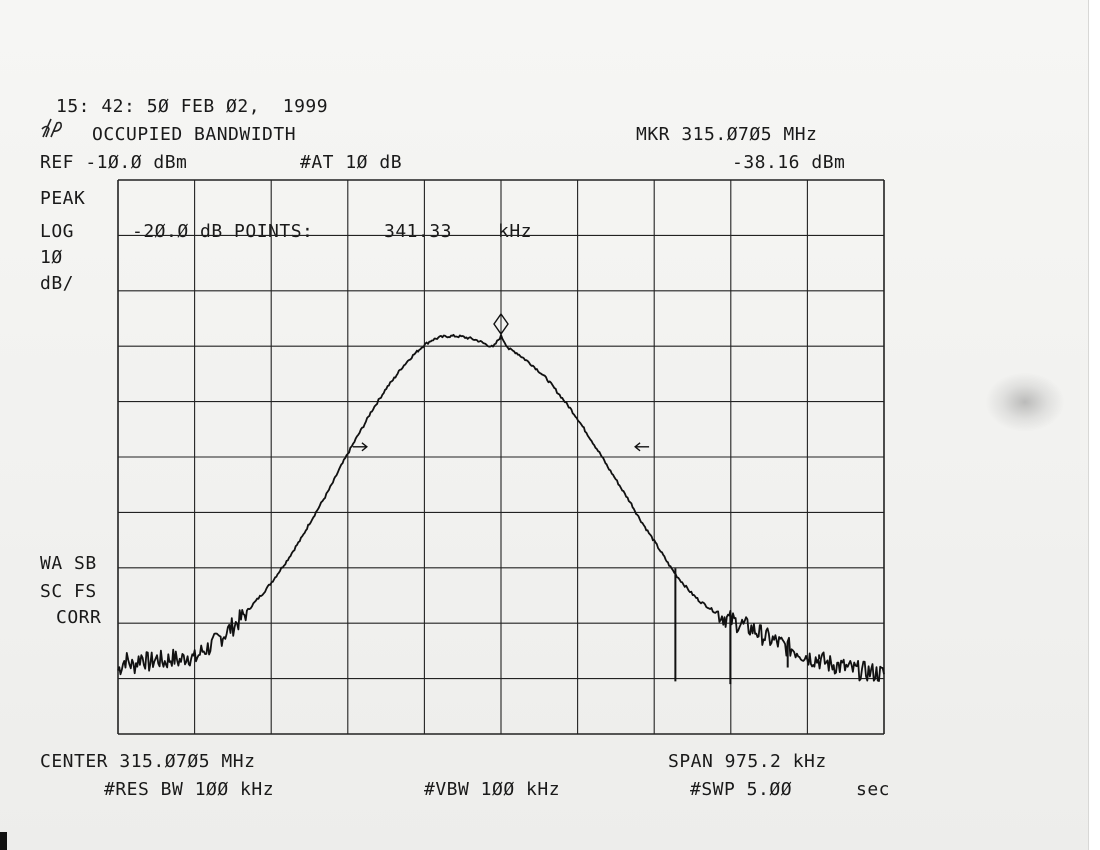 The width and height of the screenshot is (1100, 850). Describe the element at coordinates (501, 382) in the screenshot. I see `marker-layer` at that location.